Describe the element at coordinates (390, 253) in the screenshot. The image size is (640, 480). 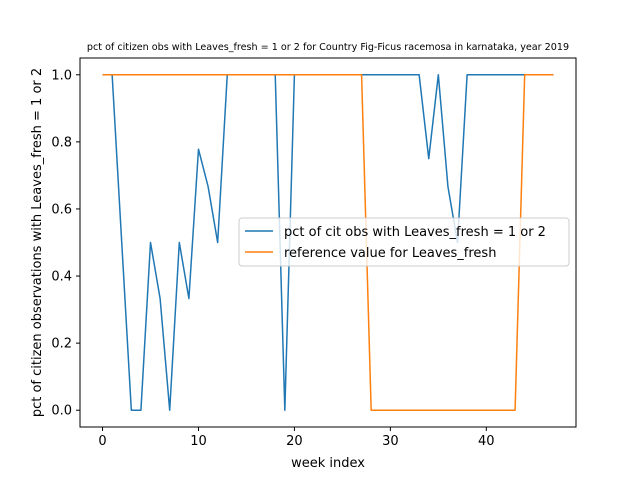
I see `legend-label-reference-value: reference value for Leaves_fresh` at that location.